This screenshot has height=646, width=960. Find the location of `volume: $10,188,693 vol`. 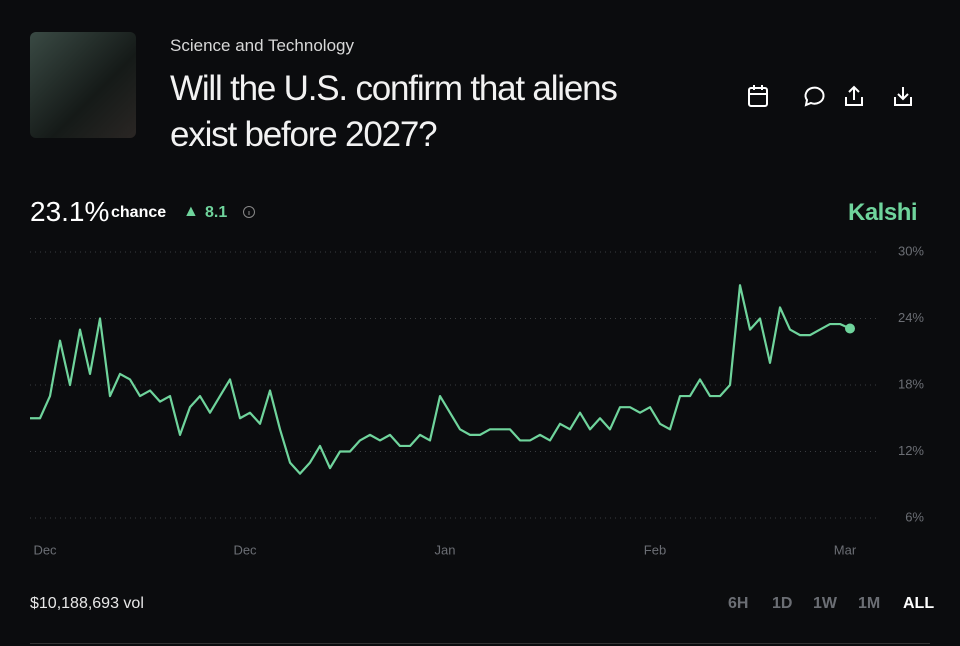

volume: $10,188,693 vol is located at coordinates (87, 603).